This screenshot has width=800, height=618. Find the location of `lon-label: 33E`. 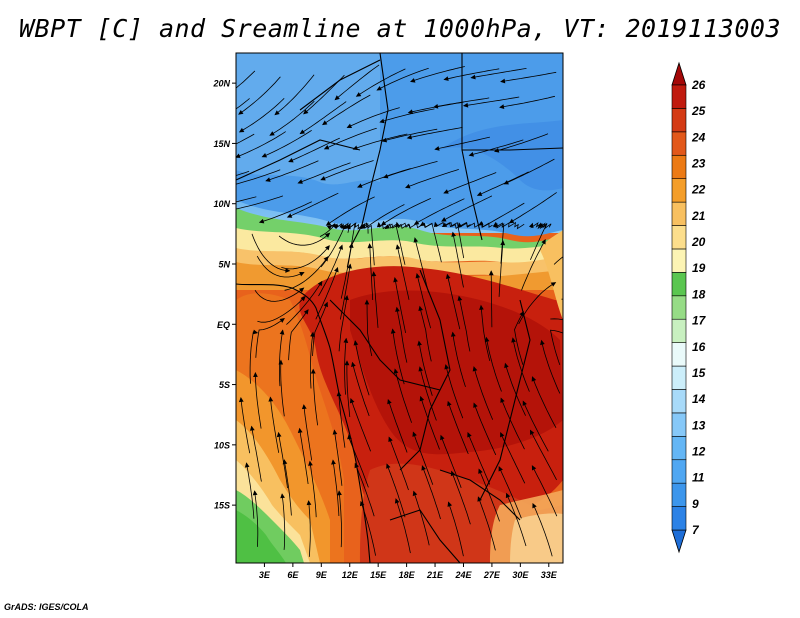

lon-label: 33E is located at coordinates (549, 575).